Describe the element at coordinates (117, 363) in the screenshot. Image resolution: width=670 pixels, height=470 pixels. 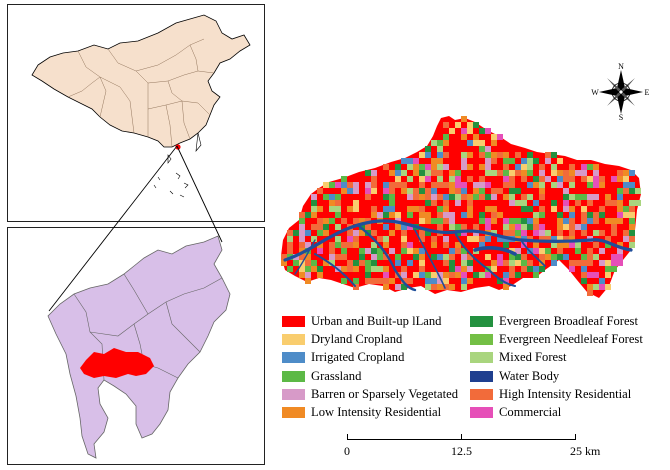
I see `study-area-highlight` at that location.